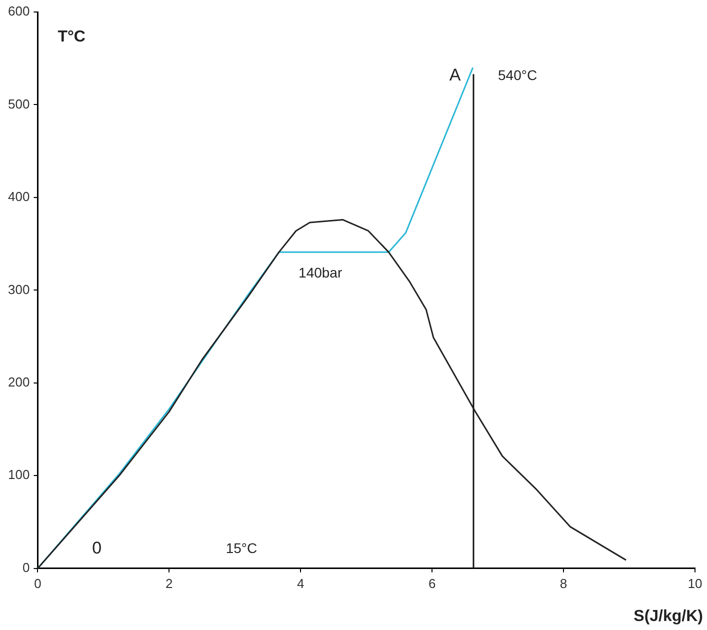 This screenshot has width=707, height=630. Describe the element at coordinates (19, 104) in the screenshot. I see `y-tick-label: 500` at that location.